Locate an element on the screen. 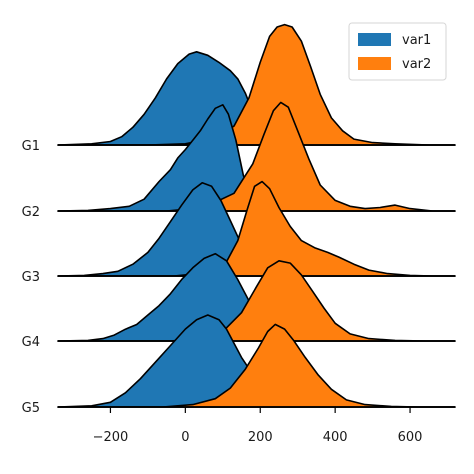 Image resolution: width=474 pixels, height=474 pixels. legend: var1 var2 is located at coordinates (397, 51).